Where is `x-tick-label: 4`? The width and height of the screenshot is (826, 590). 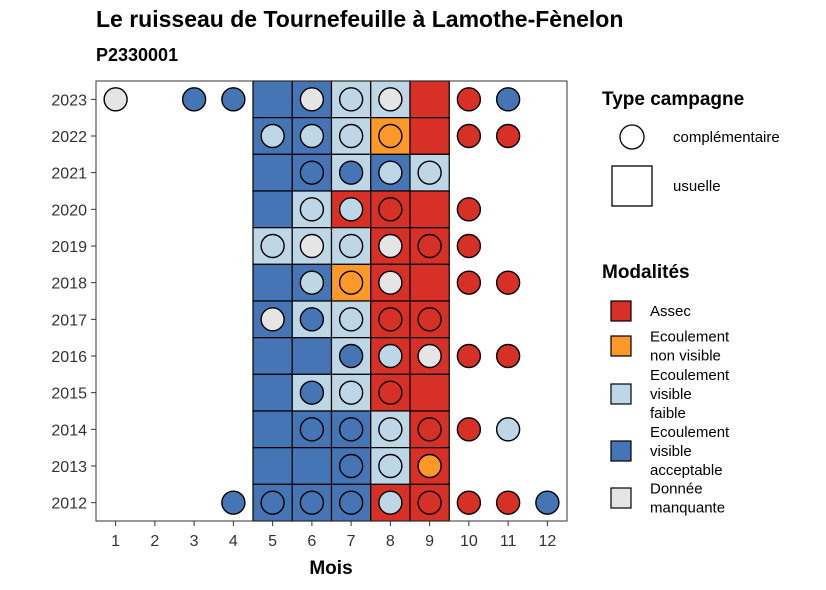
x-tick-label: 4 is located at coordinates (233, 541).